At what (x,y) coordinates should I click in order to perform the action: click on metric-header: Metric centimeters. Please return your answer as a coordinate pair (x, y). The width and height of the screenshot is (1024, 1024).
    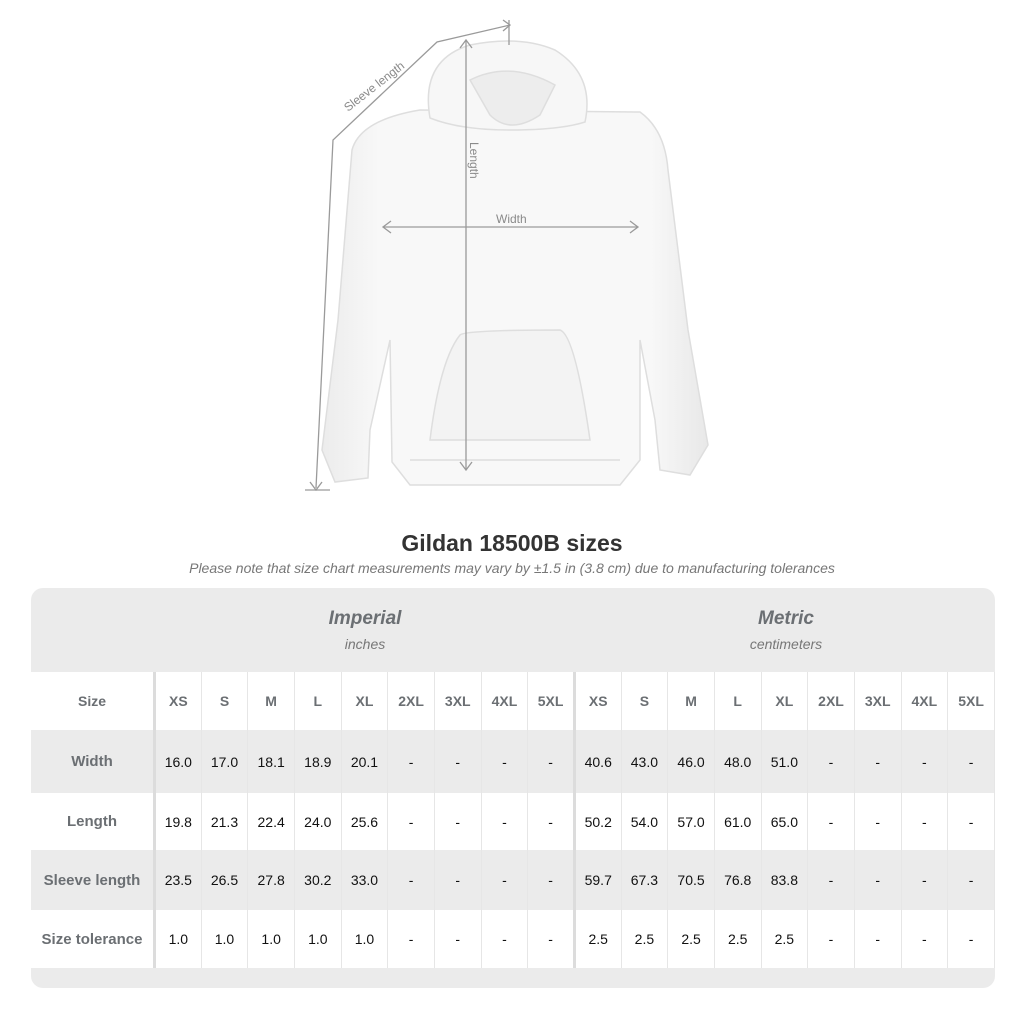
    Looking at the image, I should click on (785, 630).